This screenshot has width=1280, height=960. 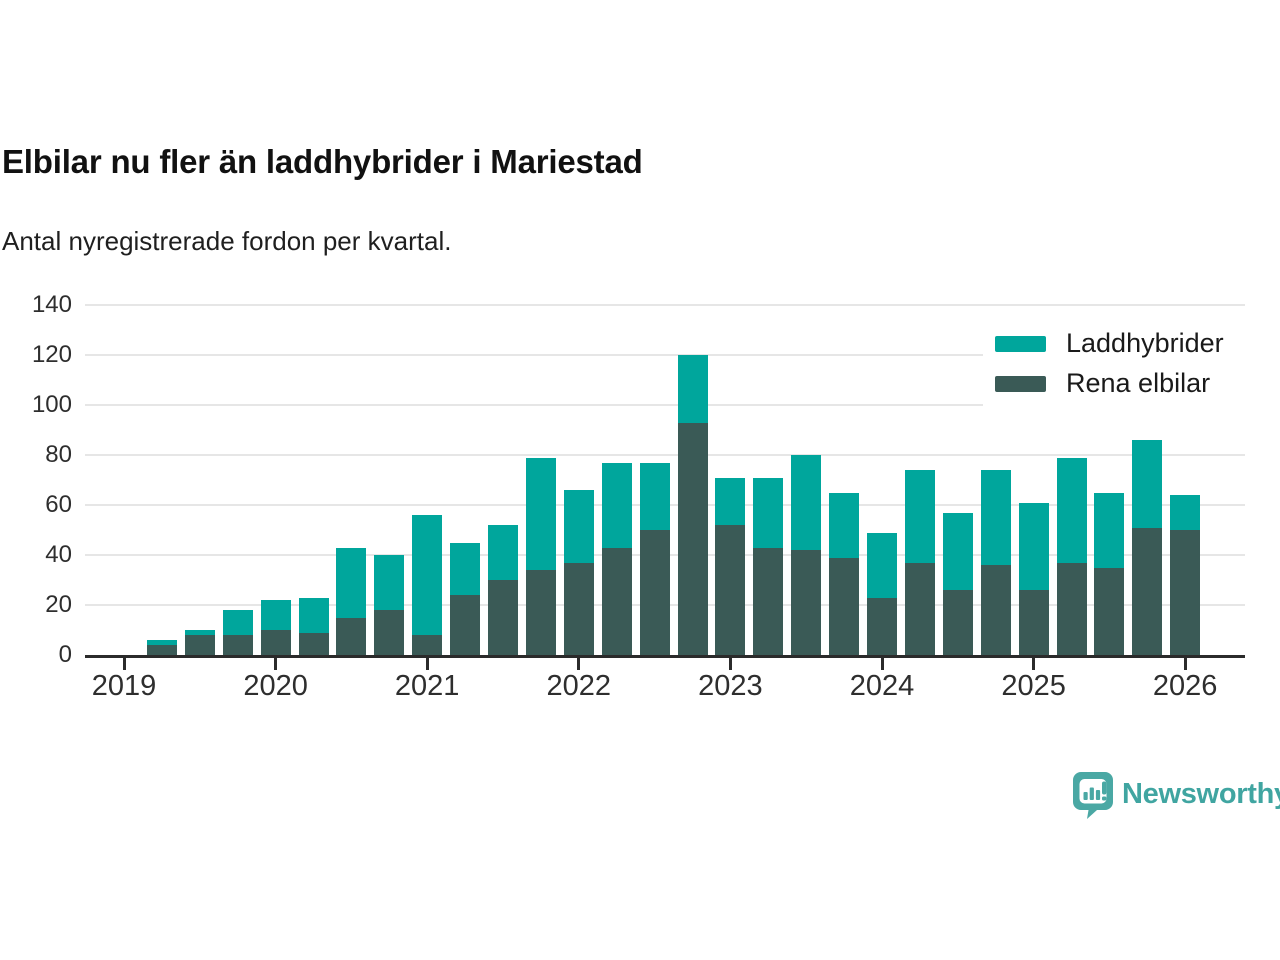 What do you see at coordinates (227, 241) in the screenshot?
I see `chart-subtitle: Antal nyregistrerade fordon per kvartal.` at bounding box center [227, 241].